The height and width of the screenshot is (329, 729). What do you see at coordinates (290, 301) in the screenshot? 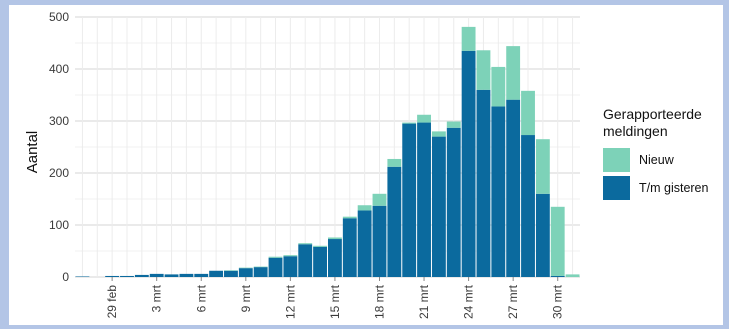
I see `x-tick-label: 12 mrt` at bounding box center [290, 301].